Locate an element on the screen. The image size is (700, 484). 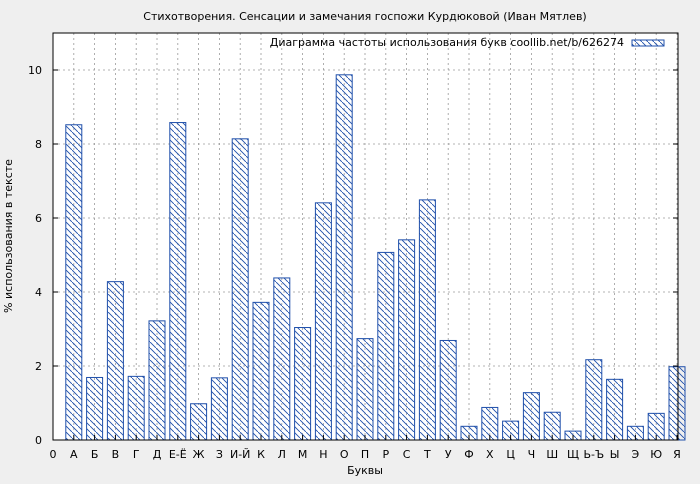
x-tick-label: А is located at coordinates (74, 454).